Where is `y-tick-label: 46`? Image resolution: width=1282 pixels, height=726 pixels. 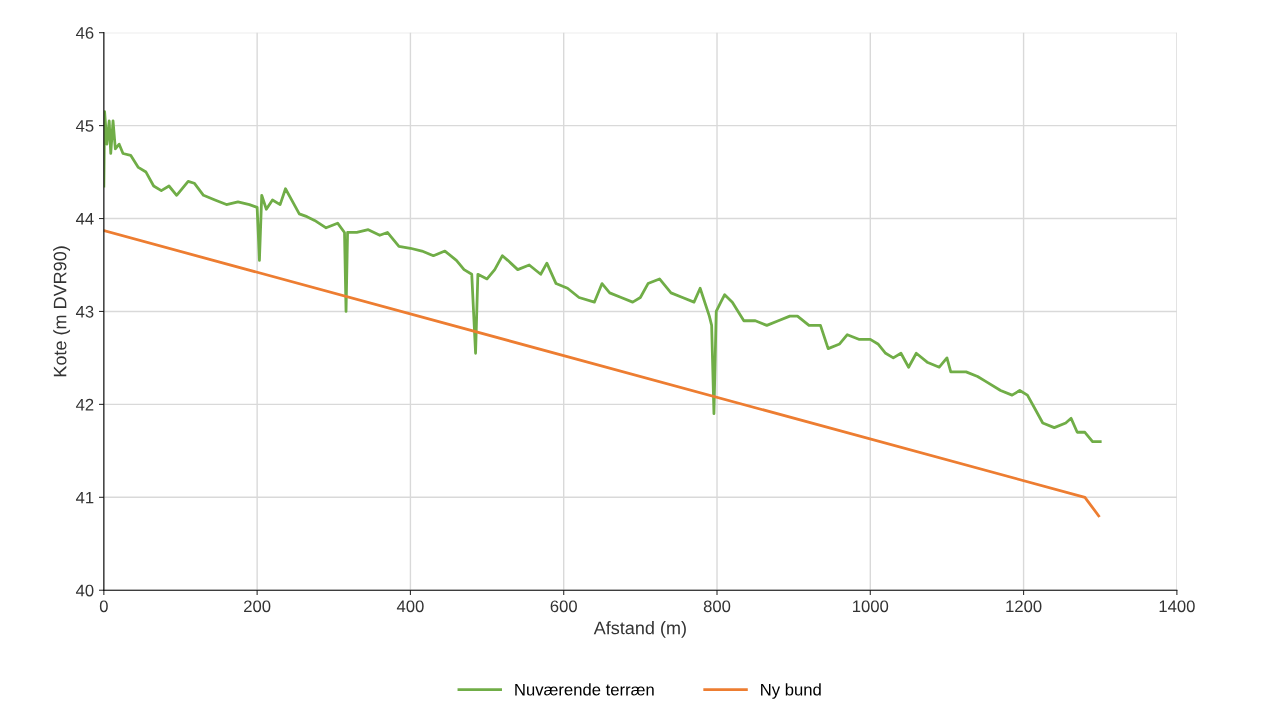 y-tick-label: 46 is located at coordinates (84, 33).